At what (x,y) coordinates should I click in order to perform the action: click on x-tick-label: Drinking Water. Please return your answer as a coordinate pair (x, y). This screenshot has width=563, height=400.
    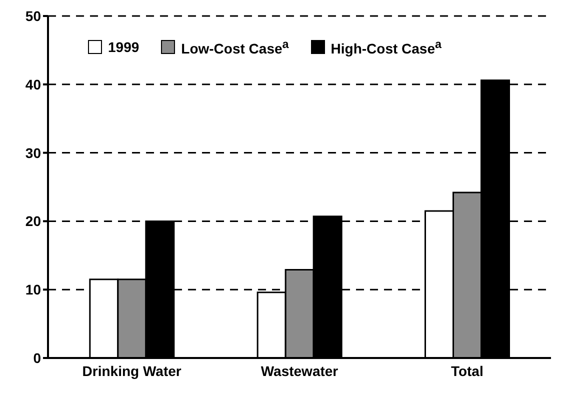
    Looking at the image, I should click on (132, 370).